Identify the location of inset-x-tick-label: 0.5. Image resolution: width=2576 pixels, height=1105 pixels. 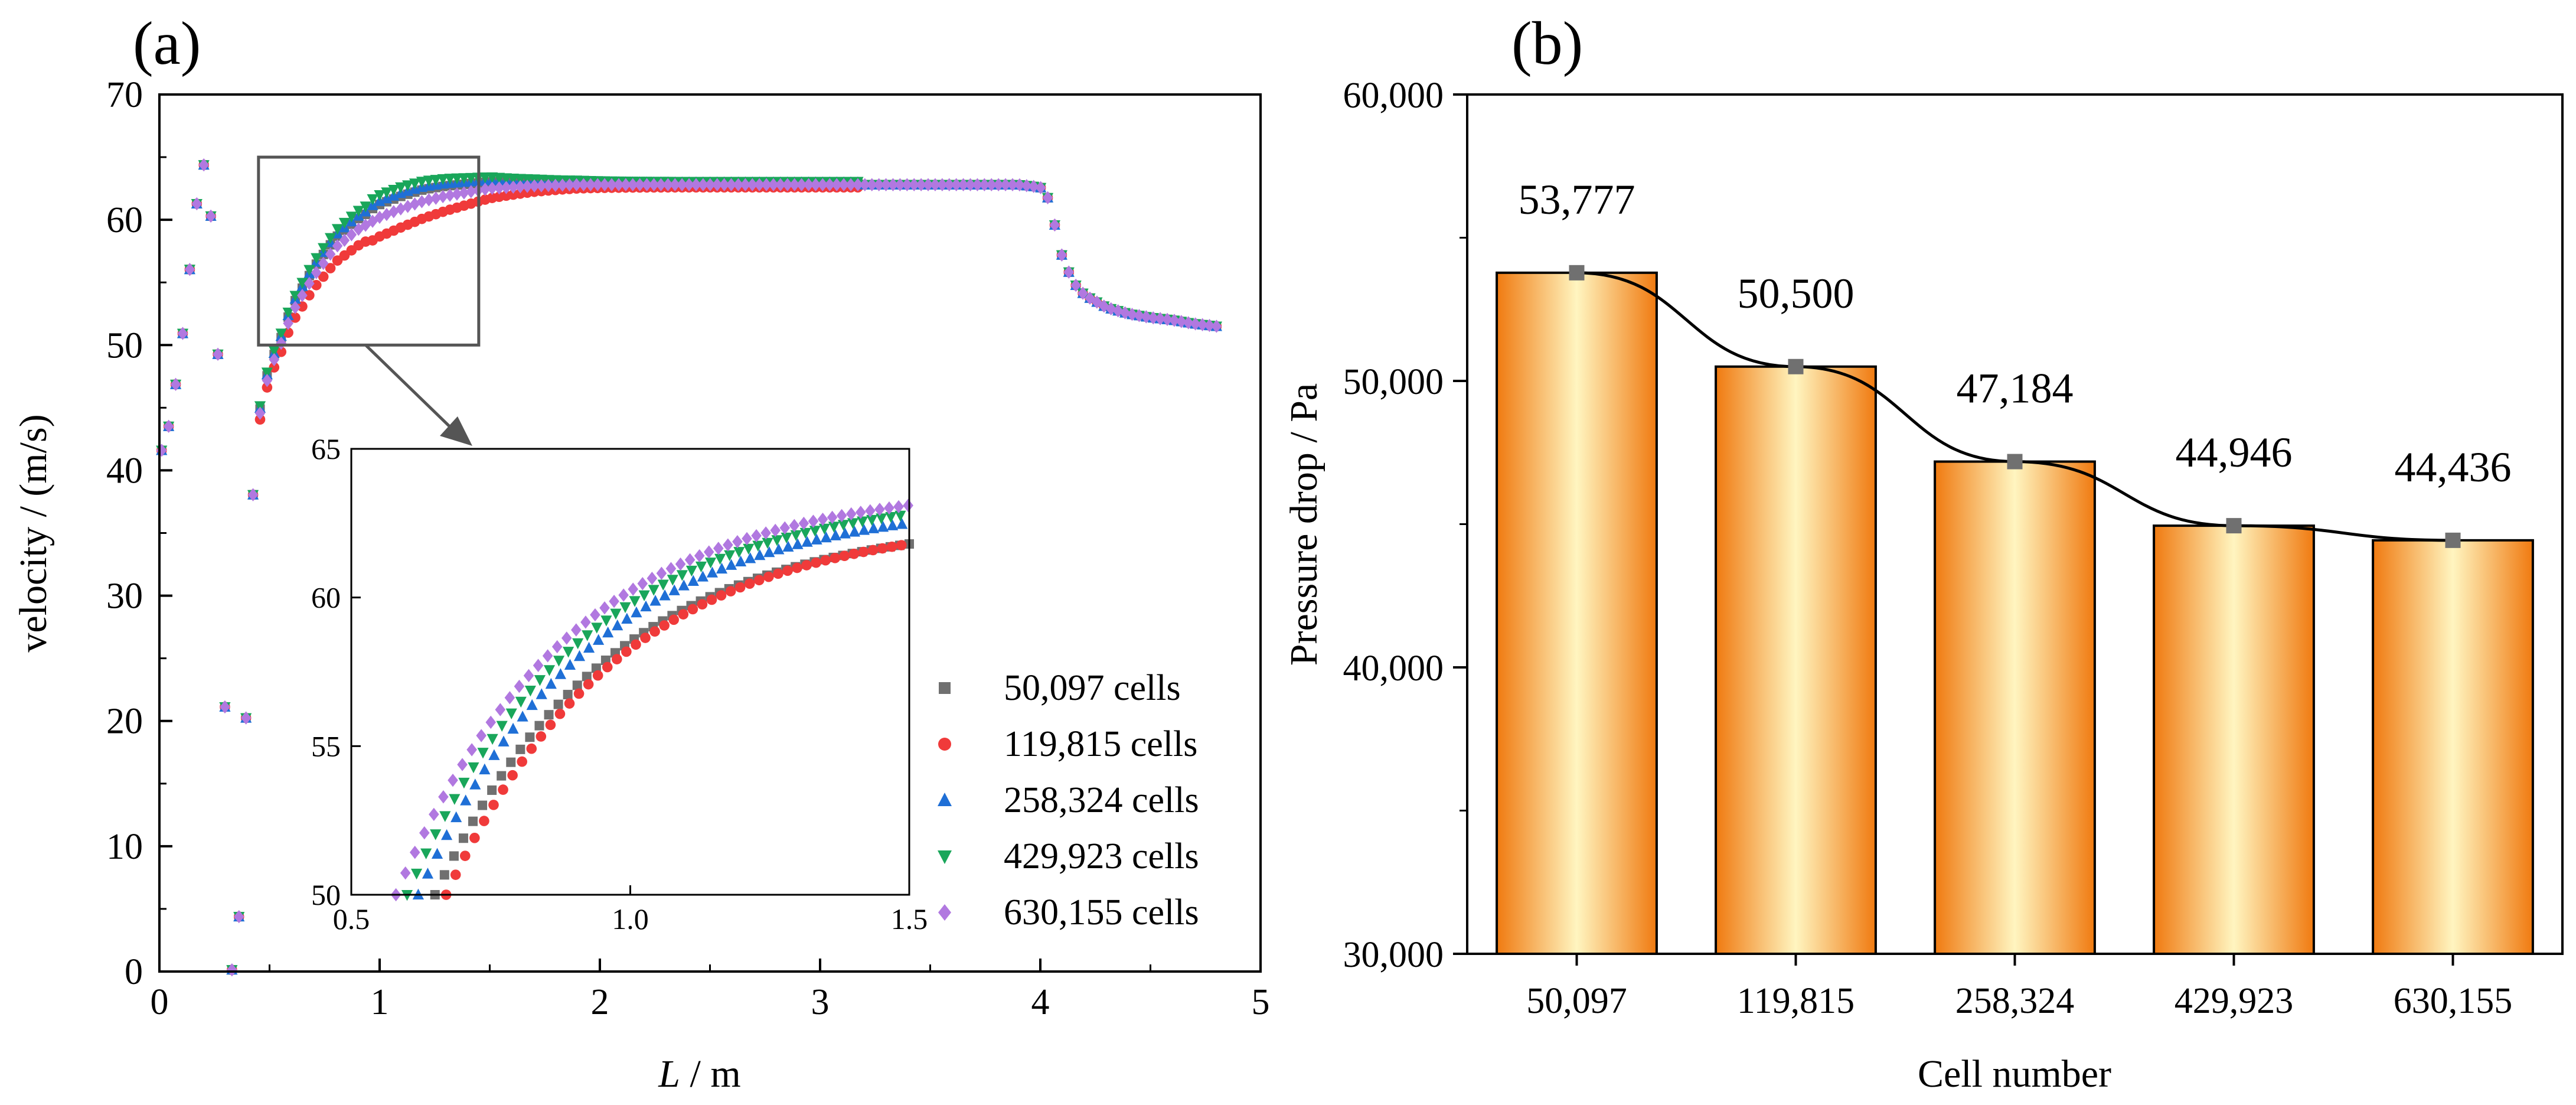
(351, 918).